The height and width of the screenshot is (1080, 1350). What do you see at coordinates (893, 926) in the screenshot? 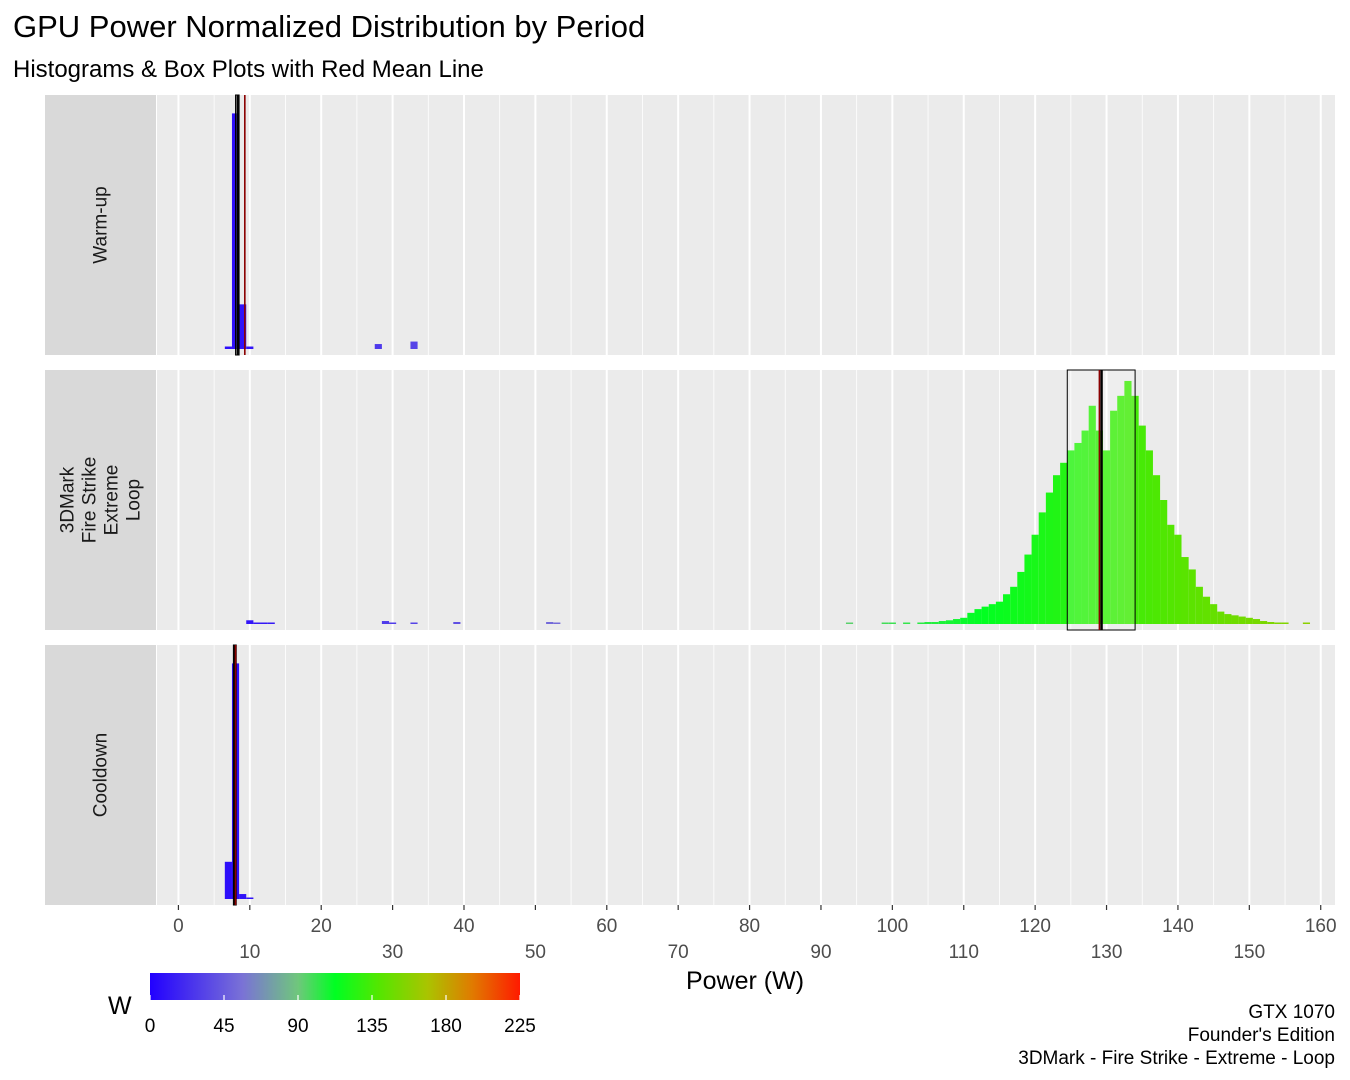
I see `x-tick-label: 100` at bounding box center [893, 926].